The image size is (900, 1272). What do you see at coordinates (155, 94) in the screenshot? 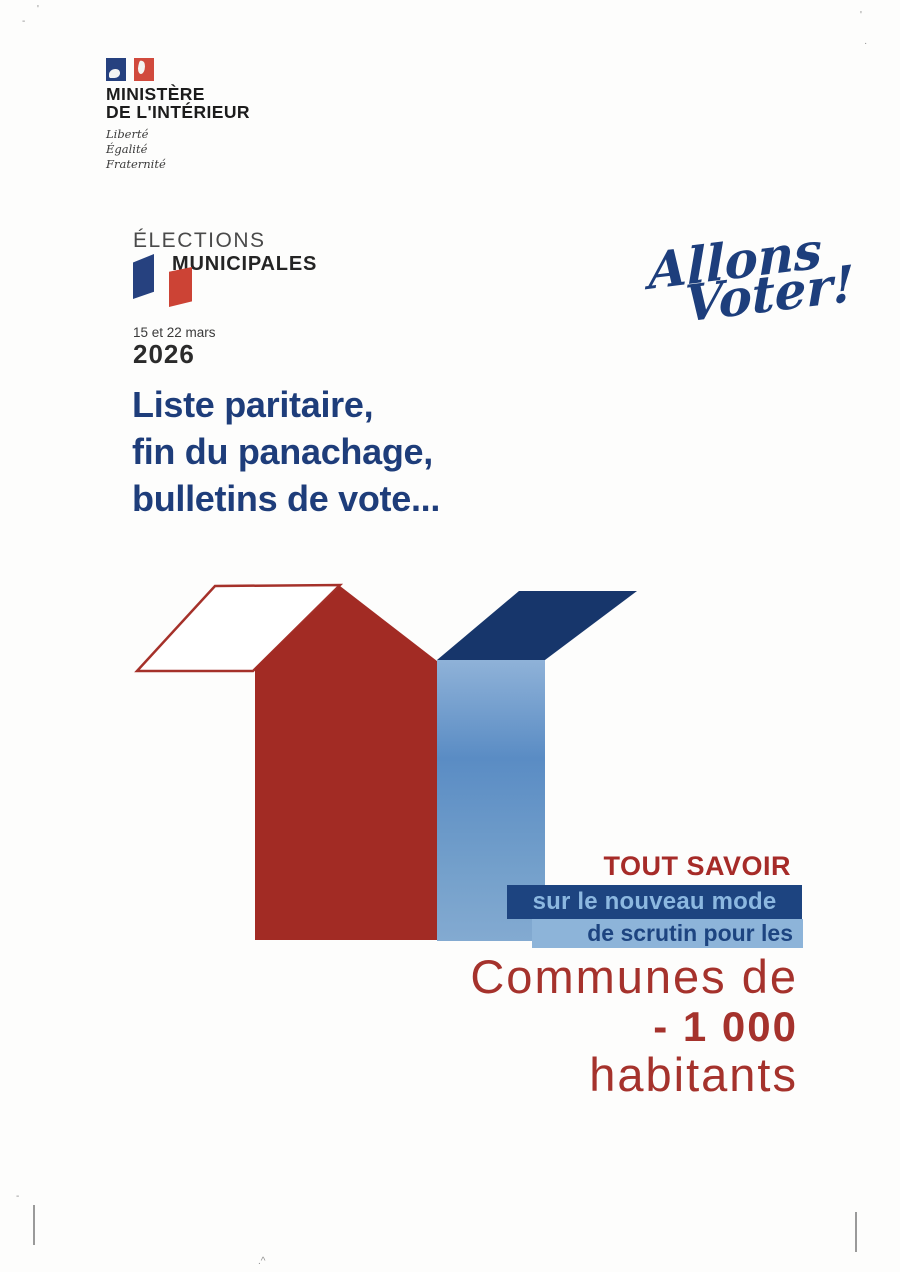
I see `ministry-title-line1: MINISTÈRE` at bounding box center [155, 94].